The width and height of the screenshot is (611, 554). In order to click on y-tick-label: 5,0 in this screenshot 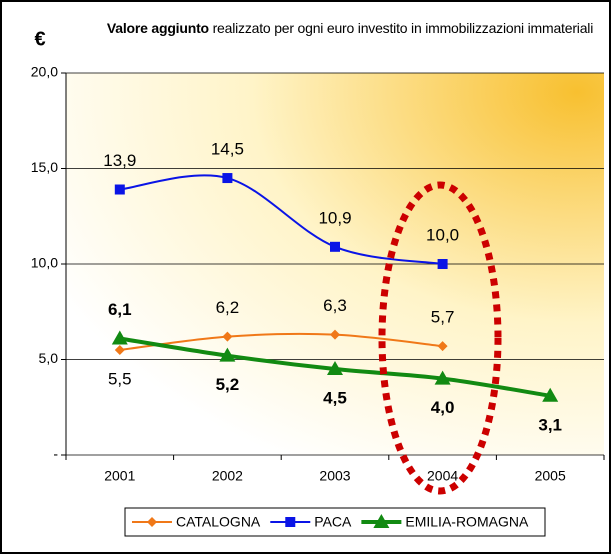, I will do `click(49, 358)`.